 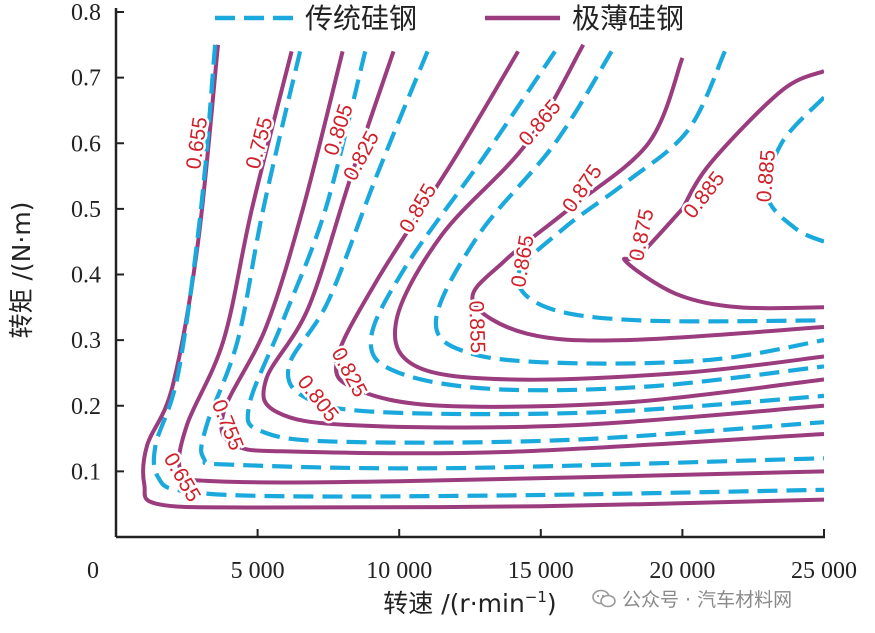 I want to click on x-tick-label: 0, so click(x=93, y=571).